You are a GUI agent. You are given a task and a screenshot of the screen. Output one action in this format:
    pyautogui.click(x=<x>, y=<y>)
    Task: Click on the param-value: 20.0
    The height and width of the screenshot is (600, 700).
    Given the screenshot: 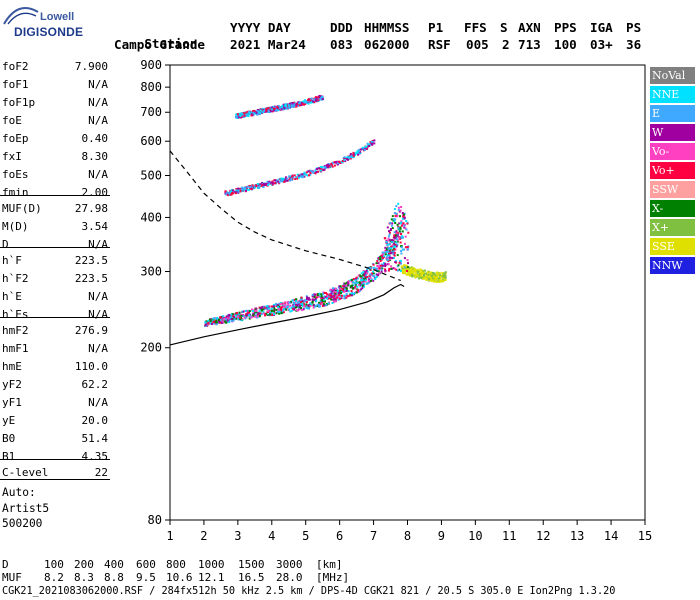 What is the action you would take?
    pyautogui.click(x=95, y=420)
    